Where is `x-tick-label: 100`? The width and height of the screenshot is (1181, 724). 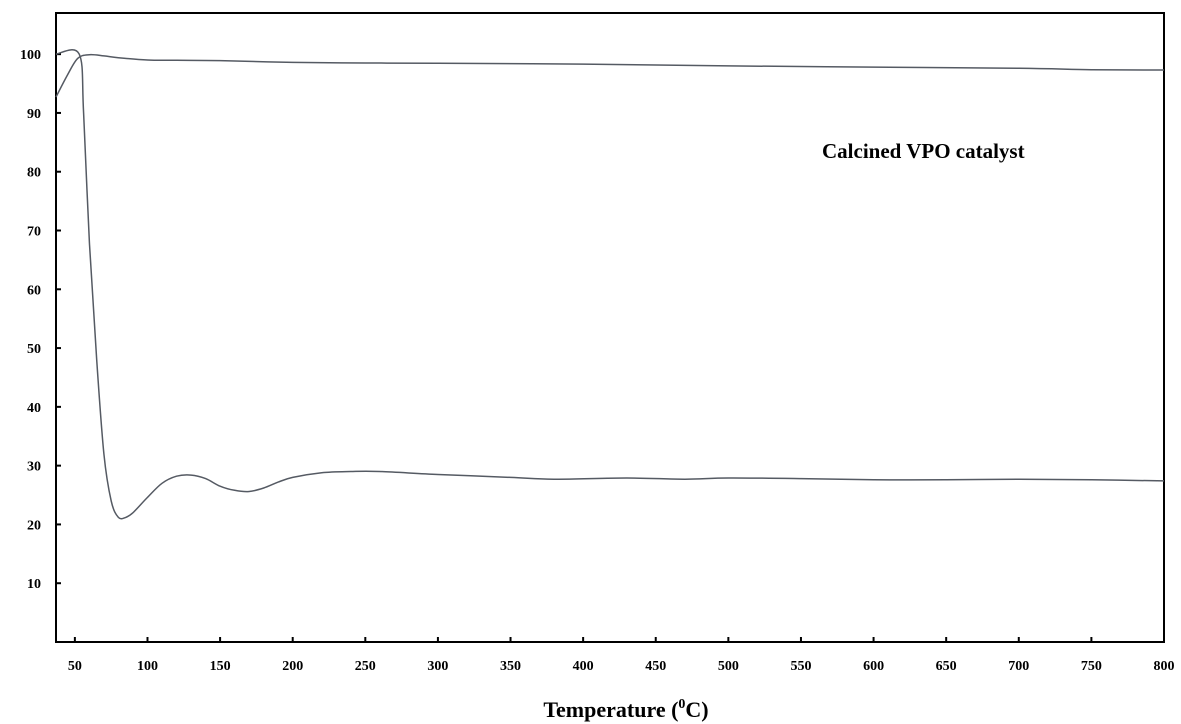
x-tick-label: 100 is located at coordinates (147, 666).